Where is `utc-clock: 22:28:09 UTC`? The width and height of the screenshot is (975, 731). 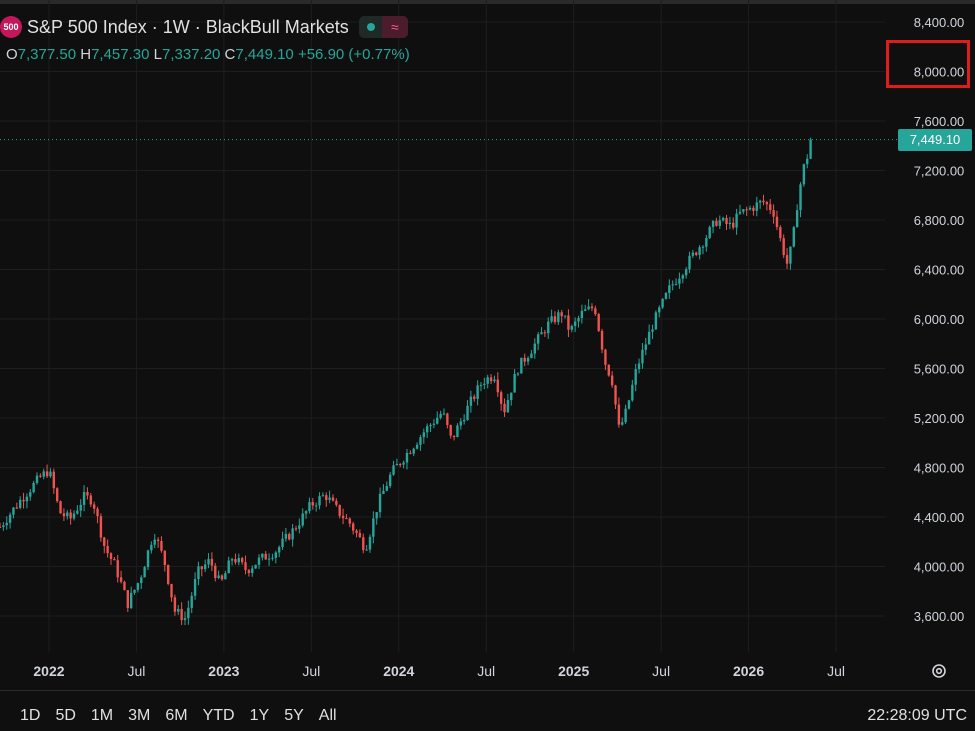 utc-clock: 22:28:09 UTC is located at coordinates (917, 715).